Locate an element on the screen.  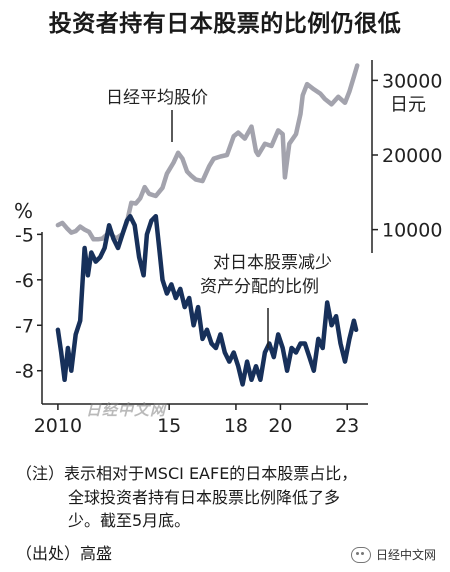
annotation-nikkei: 日经平均股价 is located at coordinates (157, 98).